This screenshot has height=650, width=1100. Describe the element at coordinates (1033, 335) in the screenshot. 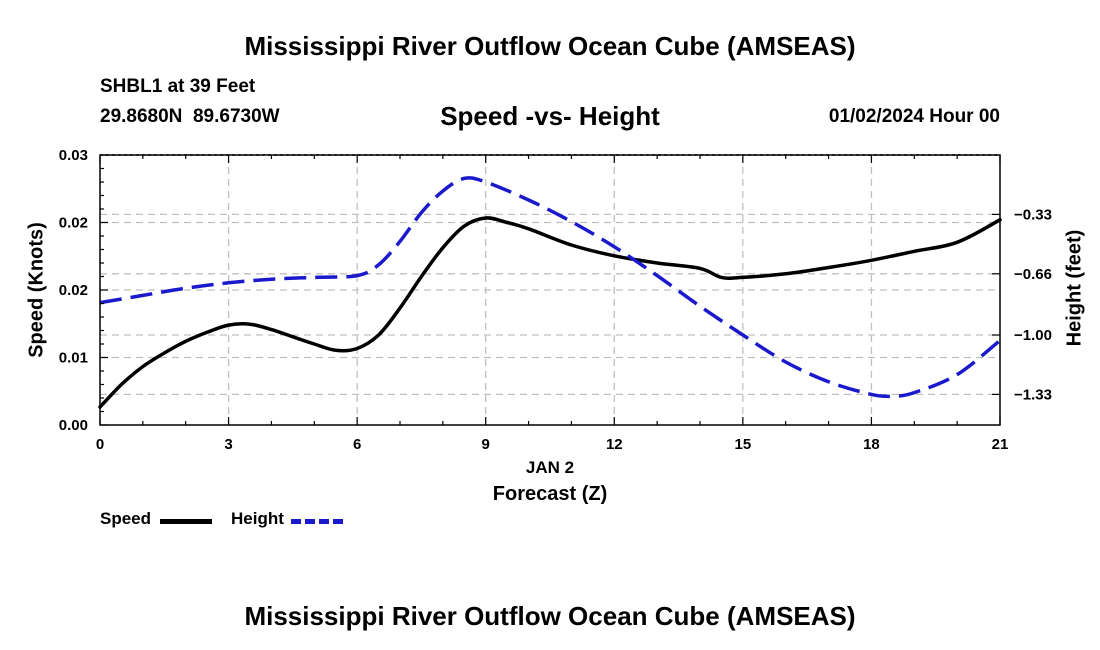

I see `y2-tick-label: −1.00` at that location.